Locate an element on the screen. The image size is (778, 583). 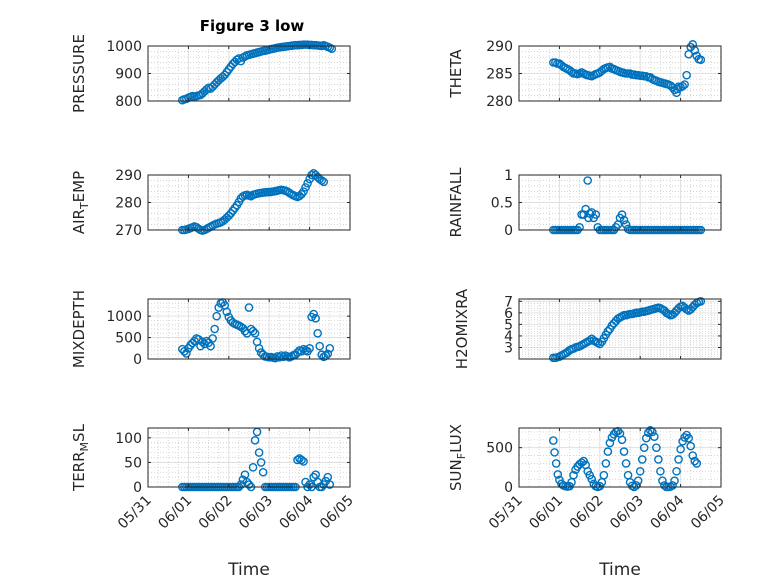
y-tick-label: 100 is located at coordinates (128, 439).